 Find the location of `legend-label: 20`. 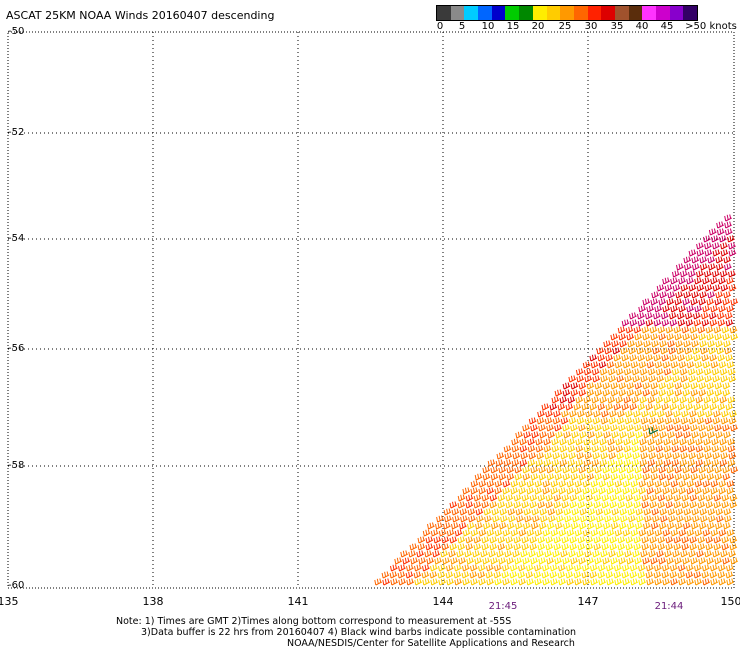

legend-label: 20 is located at coordinates (538, 26).